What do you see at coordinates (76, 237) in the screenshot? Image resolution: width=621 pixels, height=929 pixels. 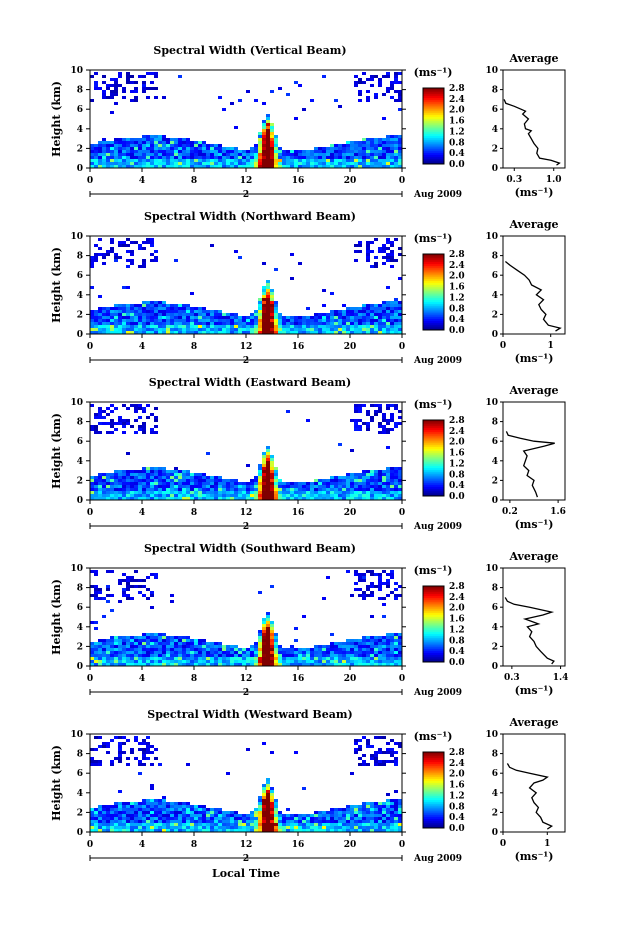 I see `y-tick-label: 10` at bounding box center [76, 237].